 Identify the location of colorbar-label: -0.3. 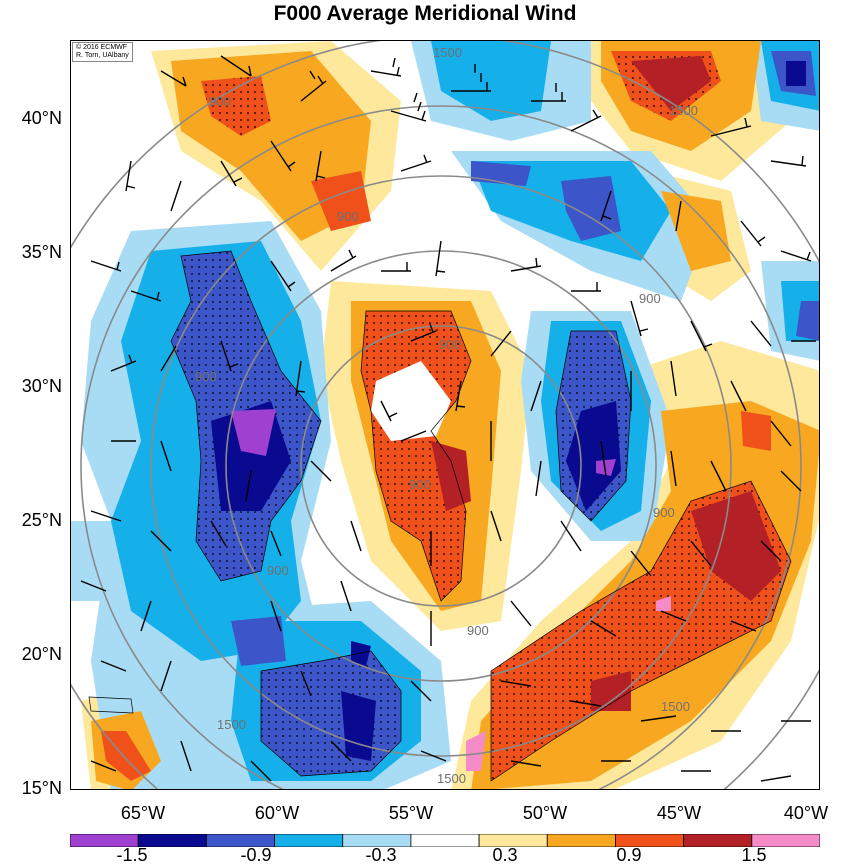
(381, 855).